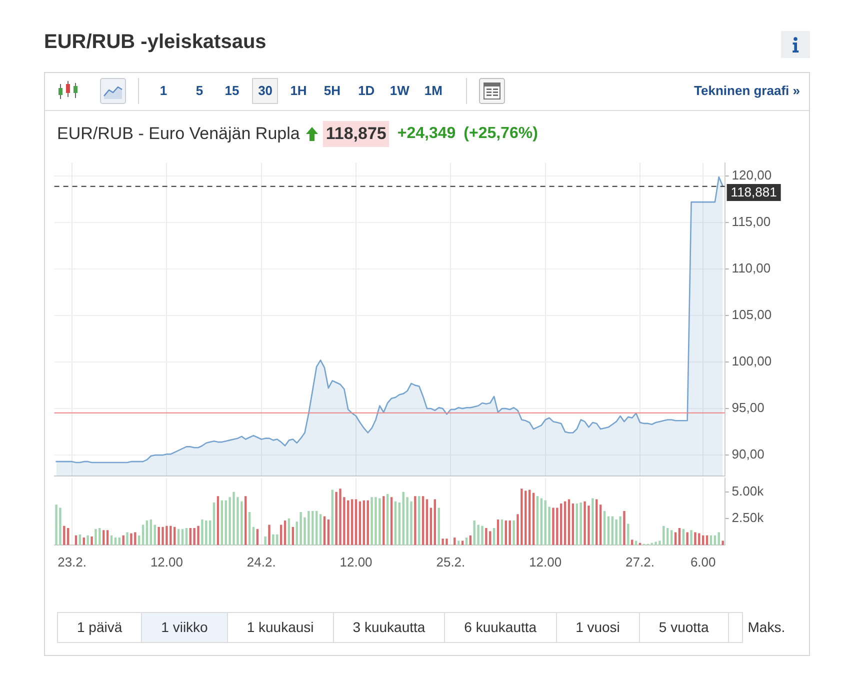 This screenshot has height=680, width=844. I want to click on ref-line-label: 118,881, so click(753, 192).